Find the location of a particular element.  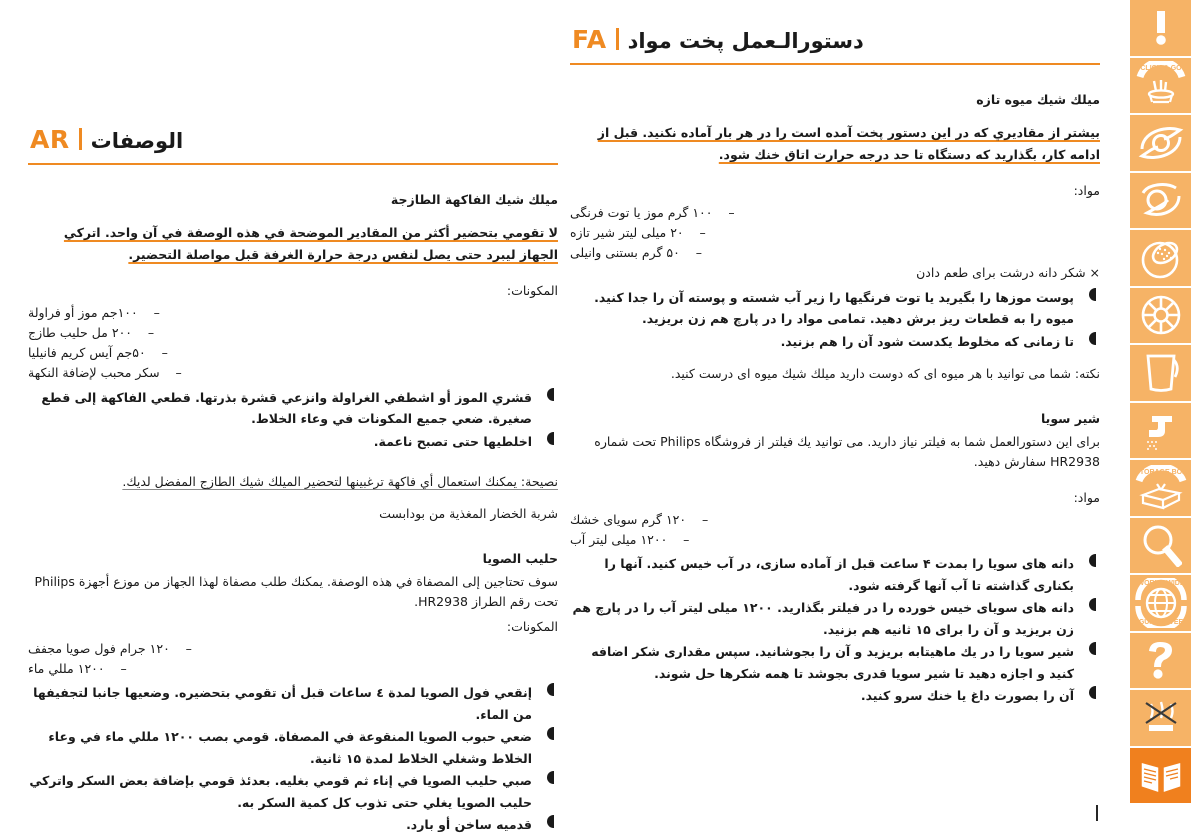

recipe-title-ar-1: ميلك شيك الفاكهة الطازجة is located at coordinates (474, 199).